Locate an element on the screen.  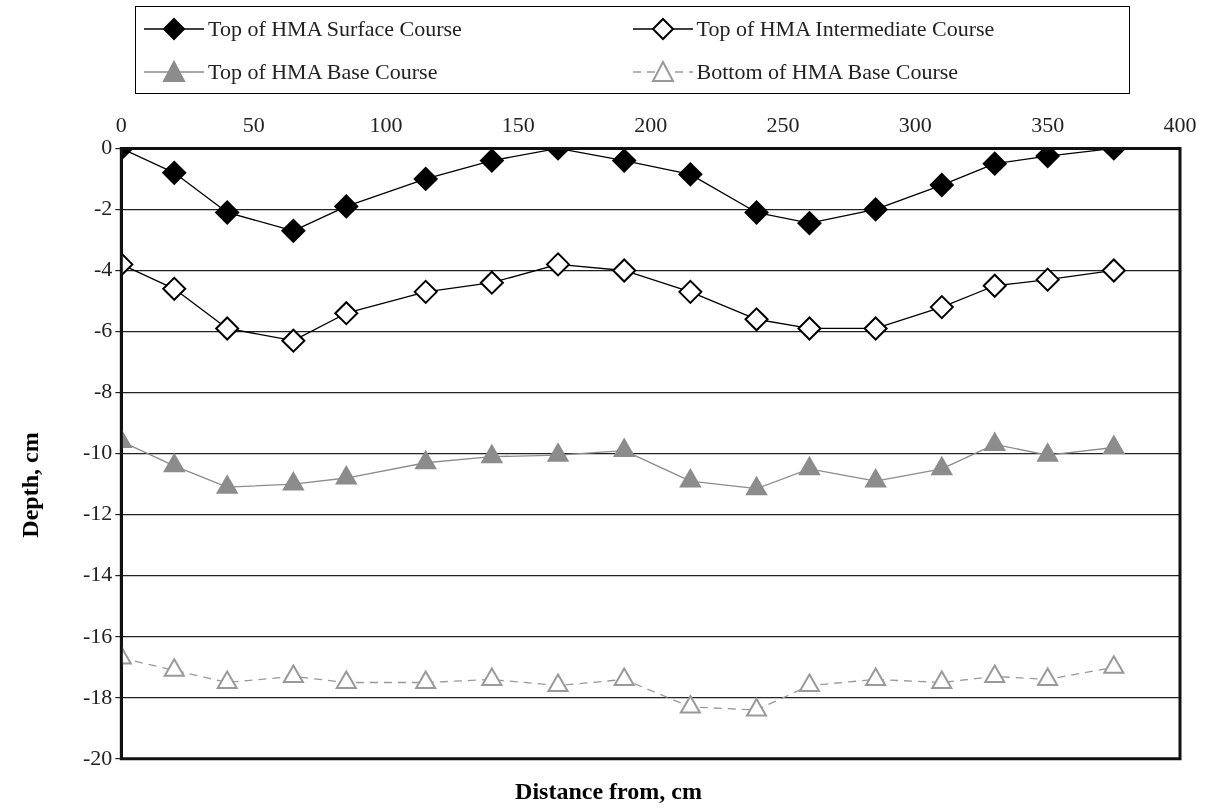
x-tick-label: 250 is located at coordinates (783, 124).